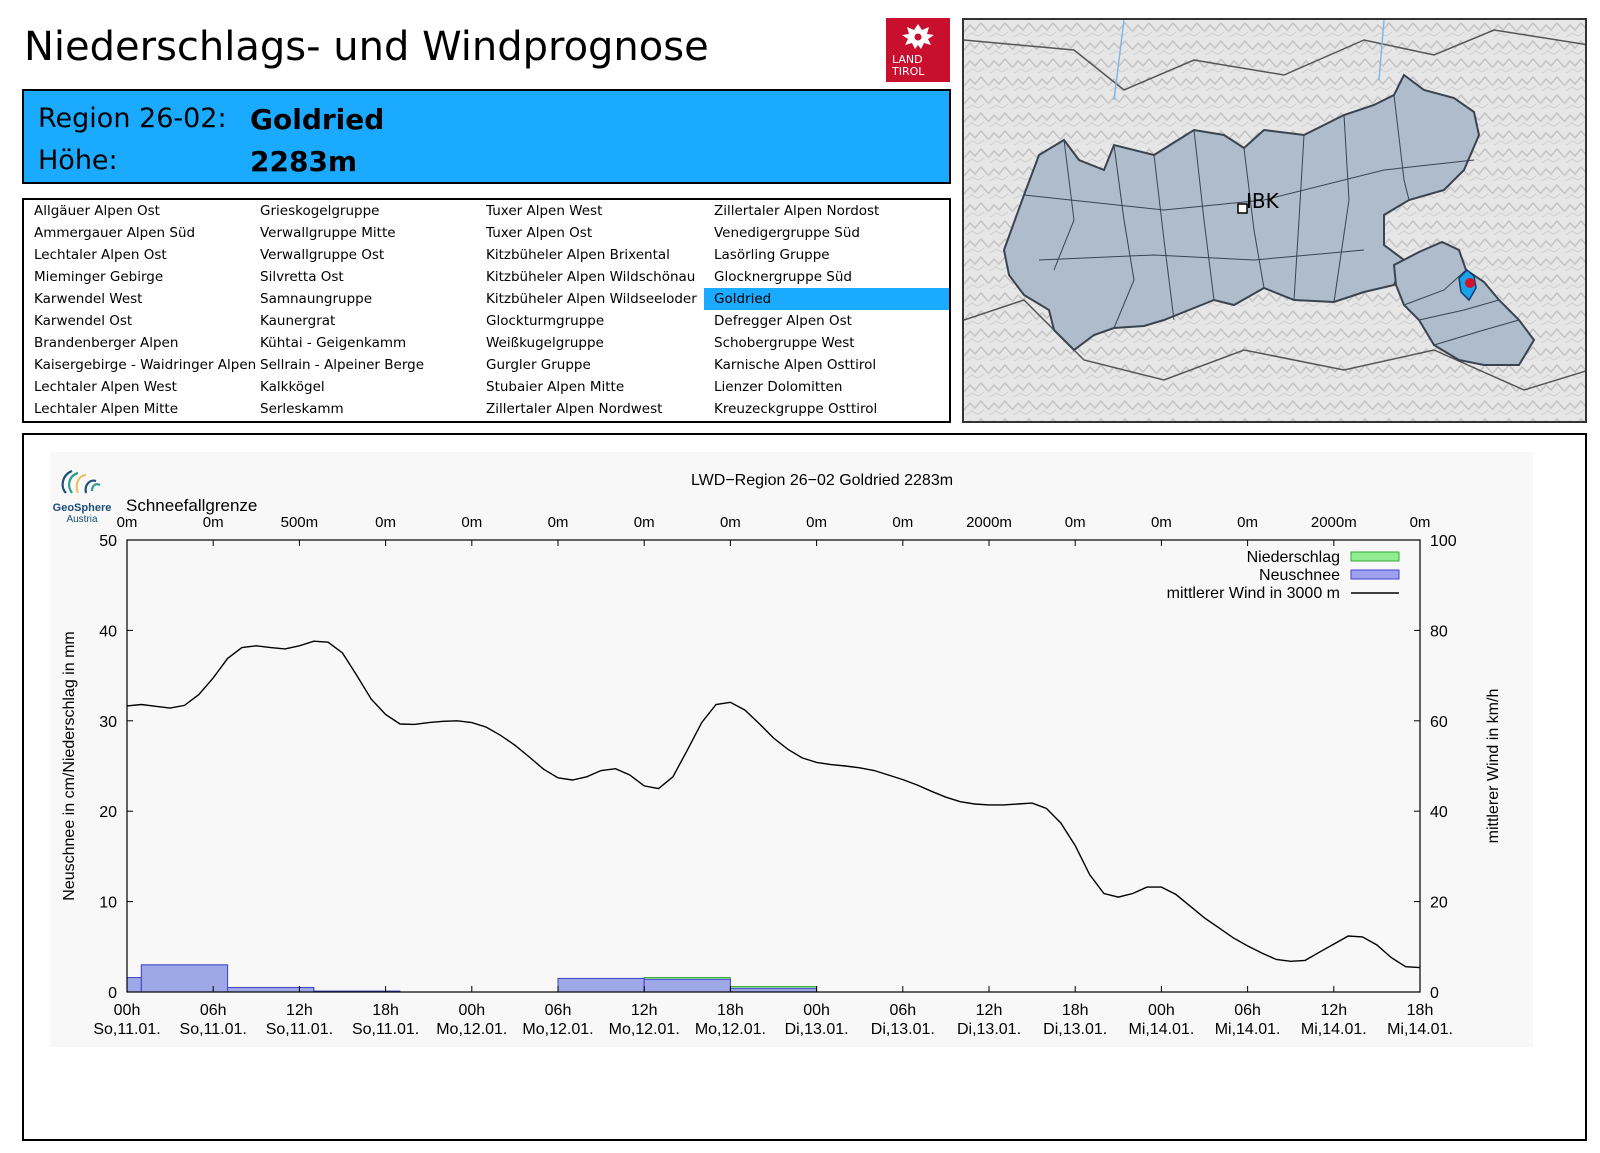  What do you see at coordinates (333, 343) in the screenshot?
I see `region-list-item: Kühtai - Geigenkamm` at bounding box center [333, 343].